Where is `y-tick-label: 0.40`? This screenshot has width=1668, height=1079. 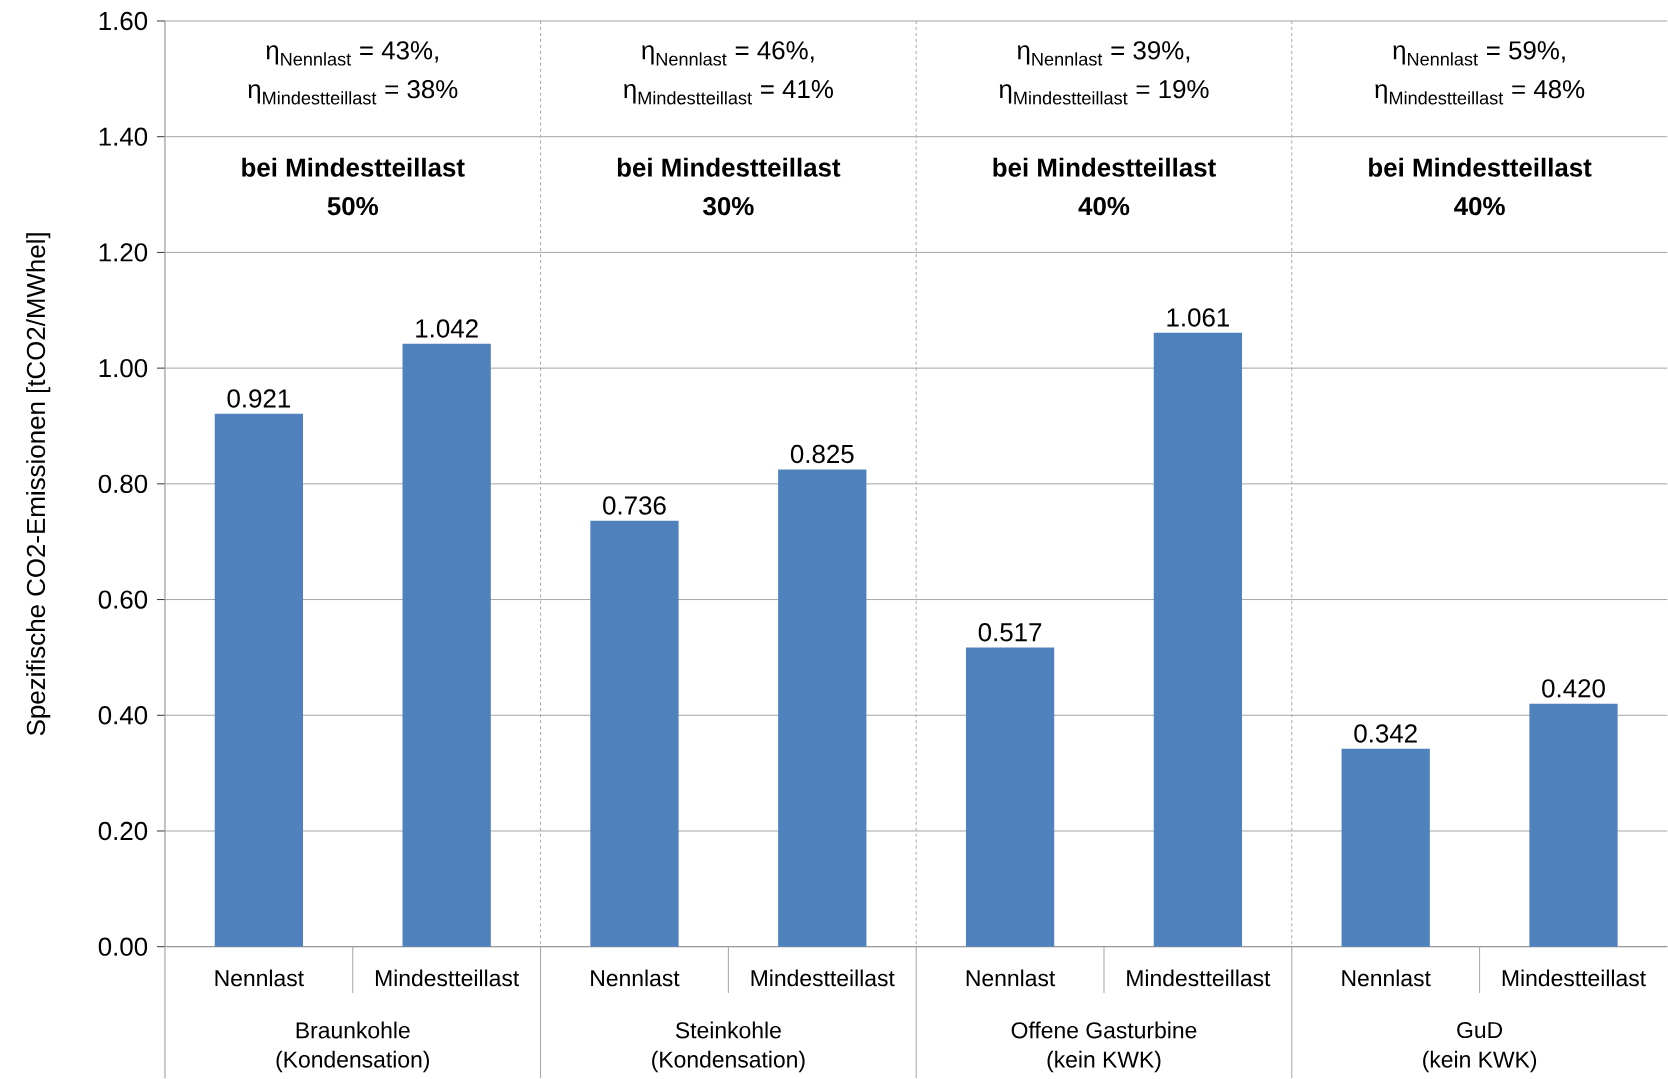 y-tick-label: 0.40 is located at coordinates (123, 715).